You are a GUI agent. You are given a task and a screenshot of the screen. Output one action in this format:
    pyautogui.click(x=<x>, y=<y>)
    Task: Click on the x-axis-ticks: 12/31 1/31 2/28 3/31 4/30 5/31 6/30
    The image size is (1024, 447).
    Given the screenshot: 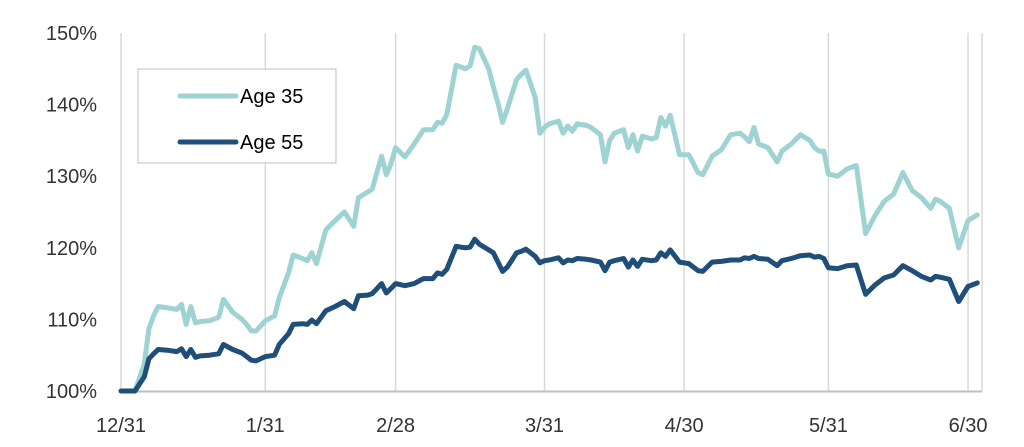 What is the action you would take?
    pyautogui.click(x=542, y=426)
    